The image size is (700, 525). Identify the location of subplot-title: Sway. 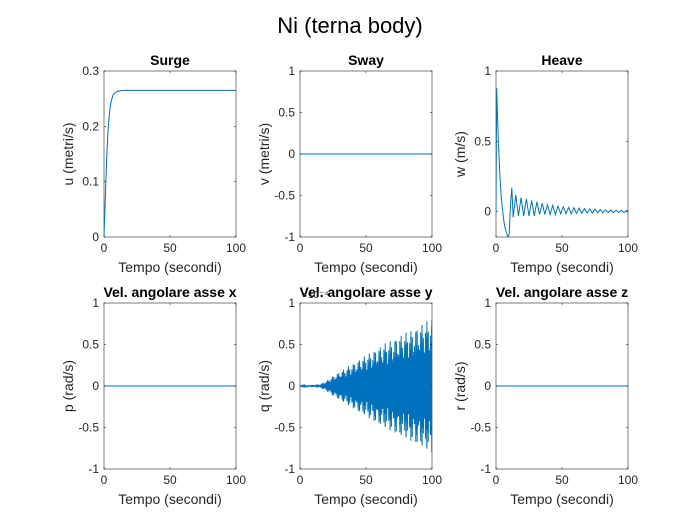
(366, 60).